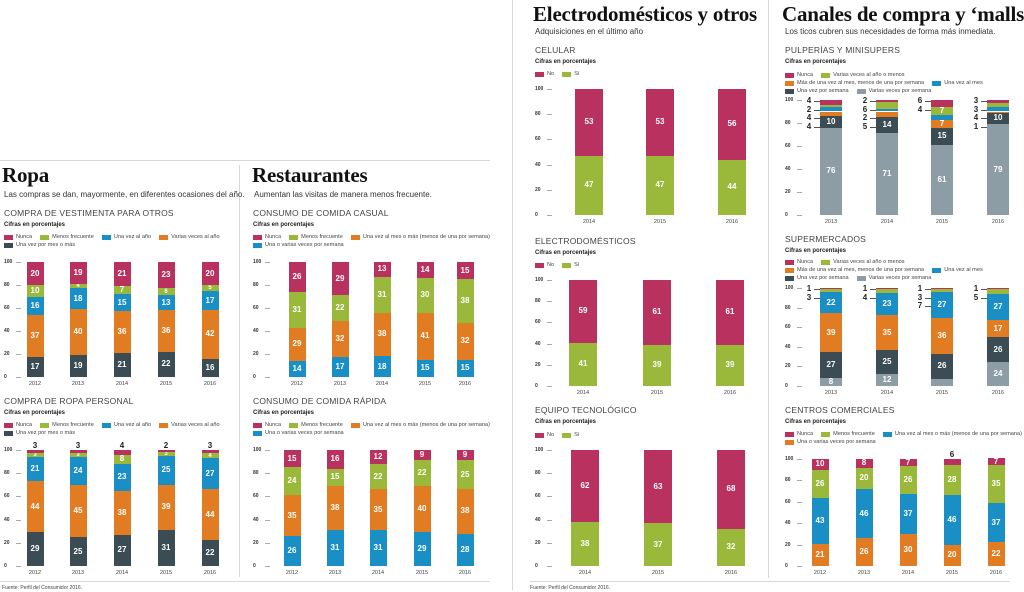 The image size is (1024, 592). I want to click on data-label-side: 3, so click(976, 100).